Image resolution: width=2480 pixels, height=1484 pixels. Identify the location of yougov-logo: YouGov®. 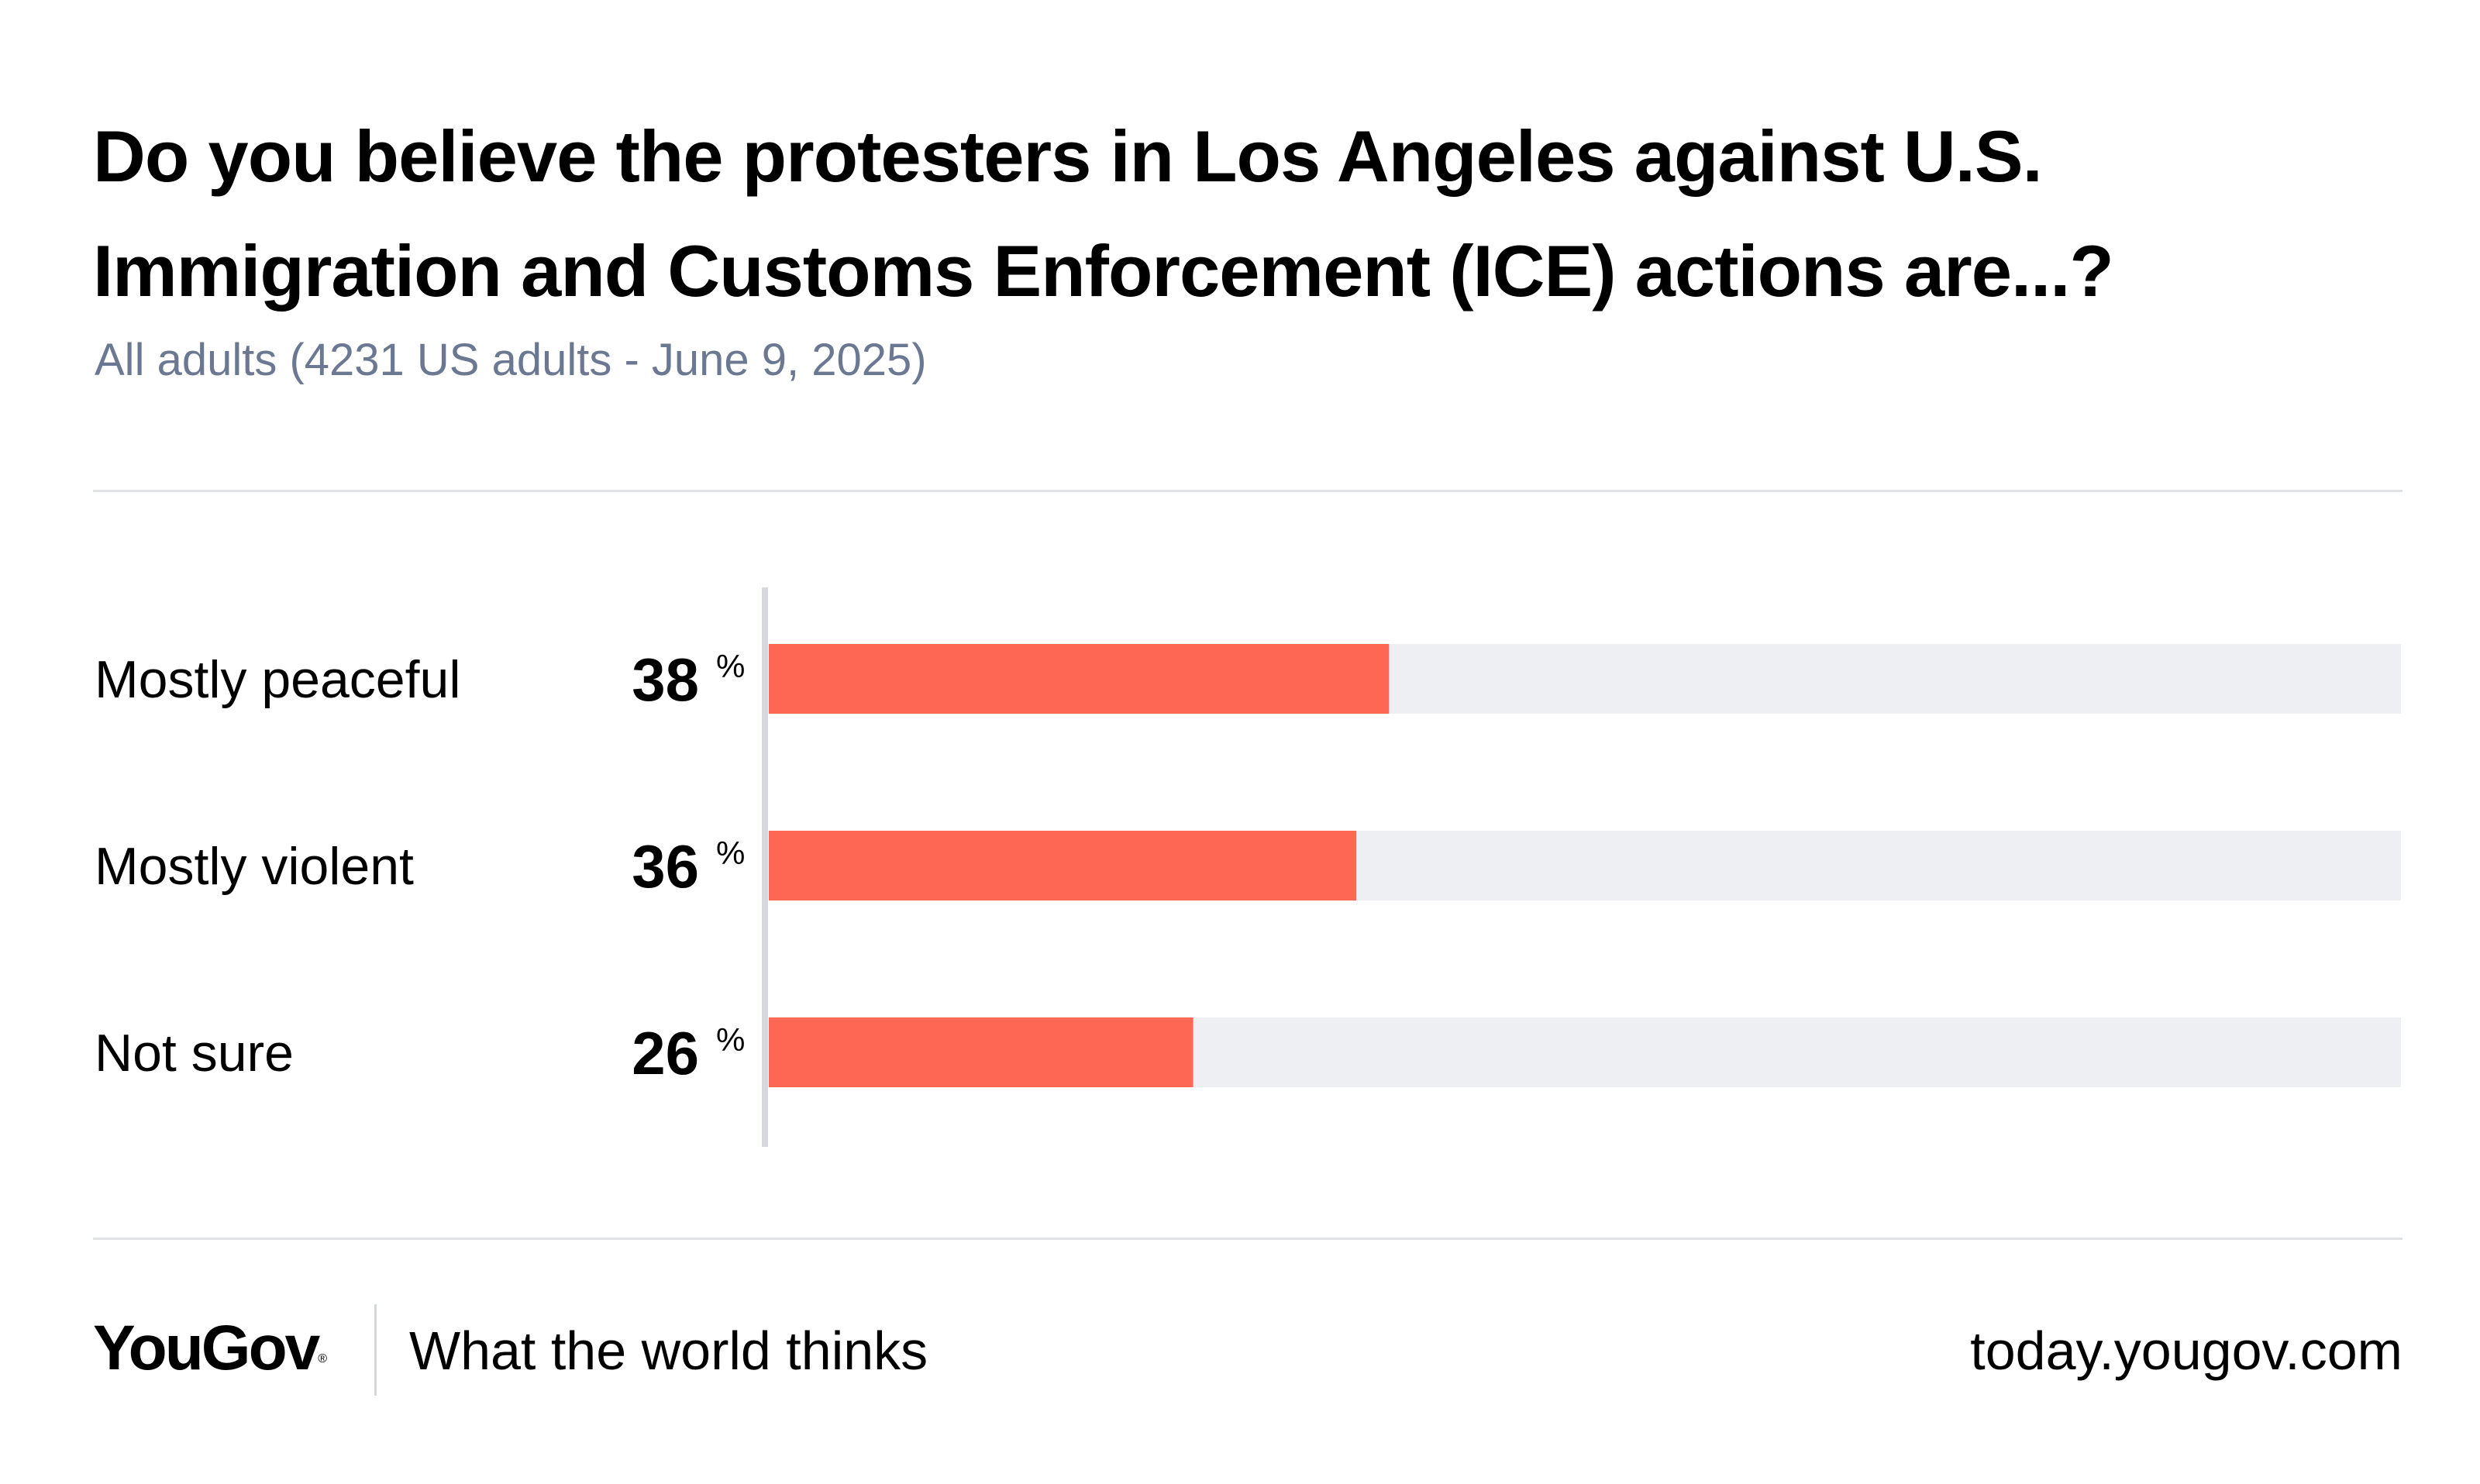
(210, 1348).